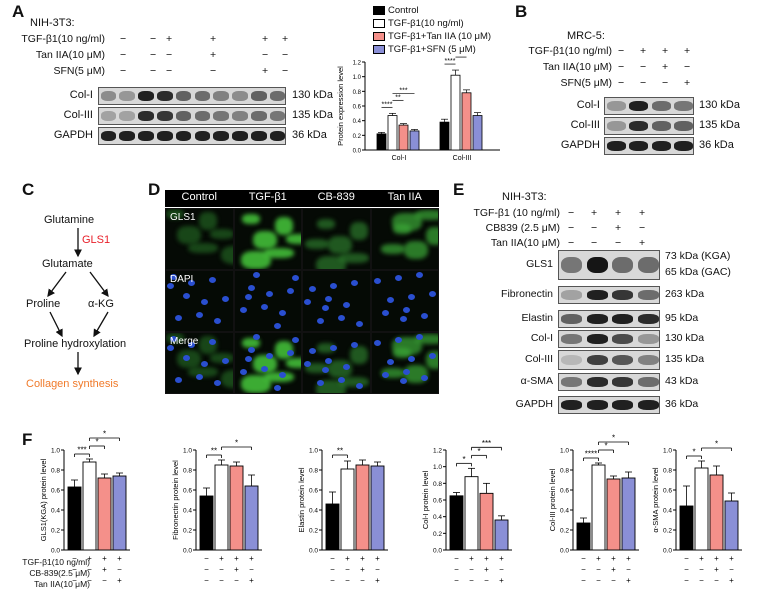 This screenshot has width=766, height=602. I want to click on sig-label: *, so click(693, 452).